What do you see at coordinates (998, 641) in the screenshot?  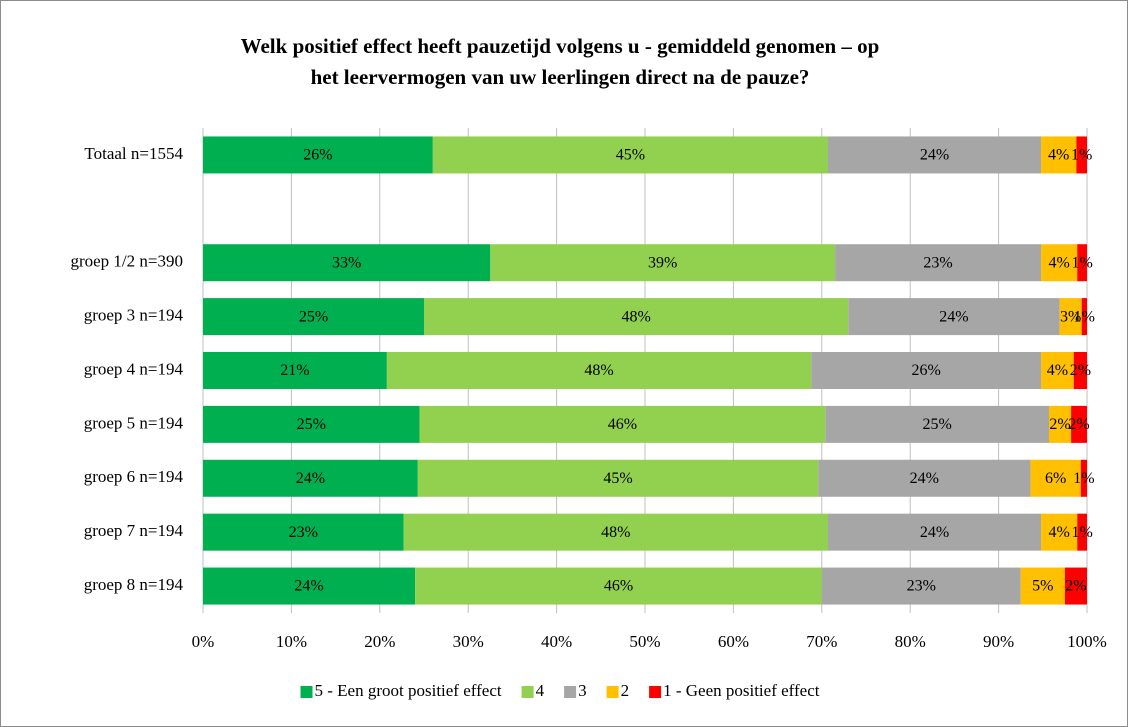 I see `x-tick-label: 90%` at bounding box center [998, 641].